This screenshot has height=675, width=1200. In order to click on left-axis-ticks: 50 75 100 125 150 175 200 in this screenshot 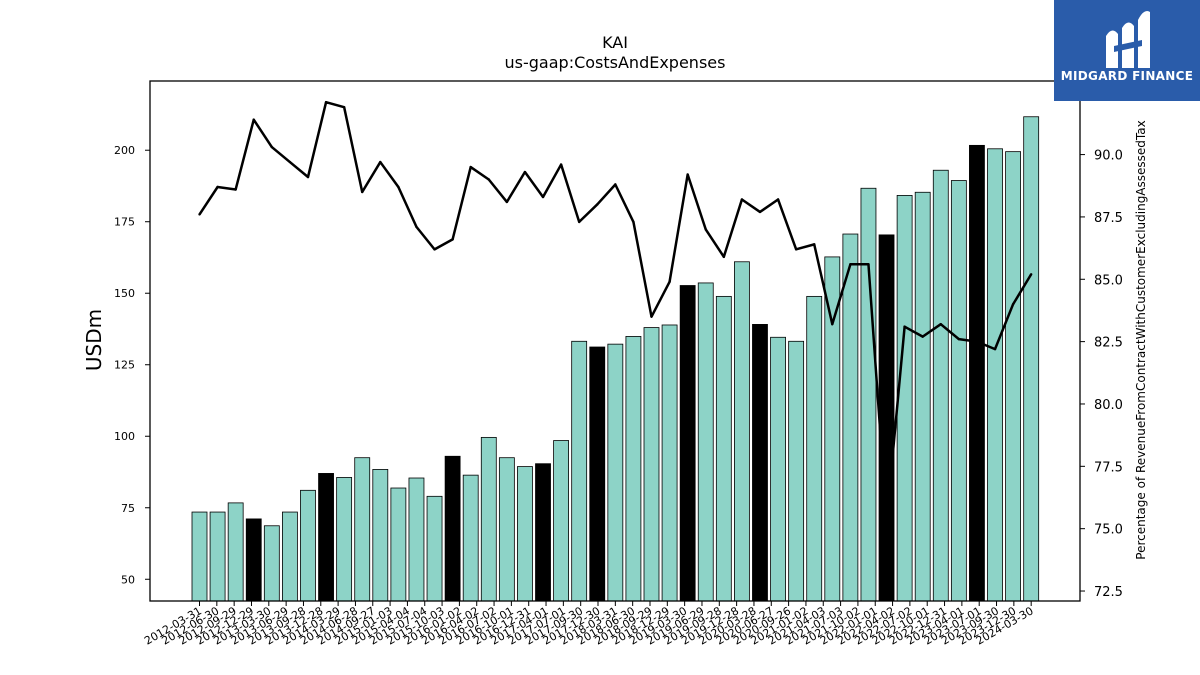, I will do `click(132, 365)`.